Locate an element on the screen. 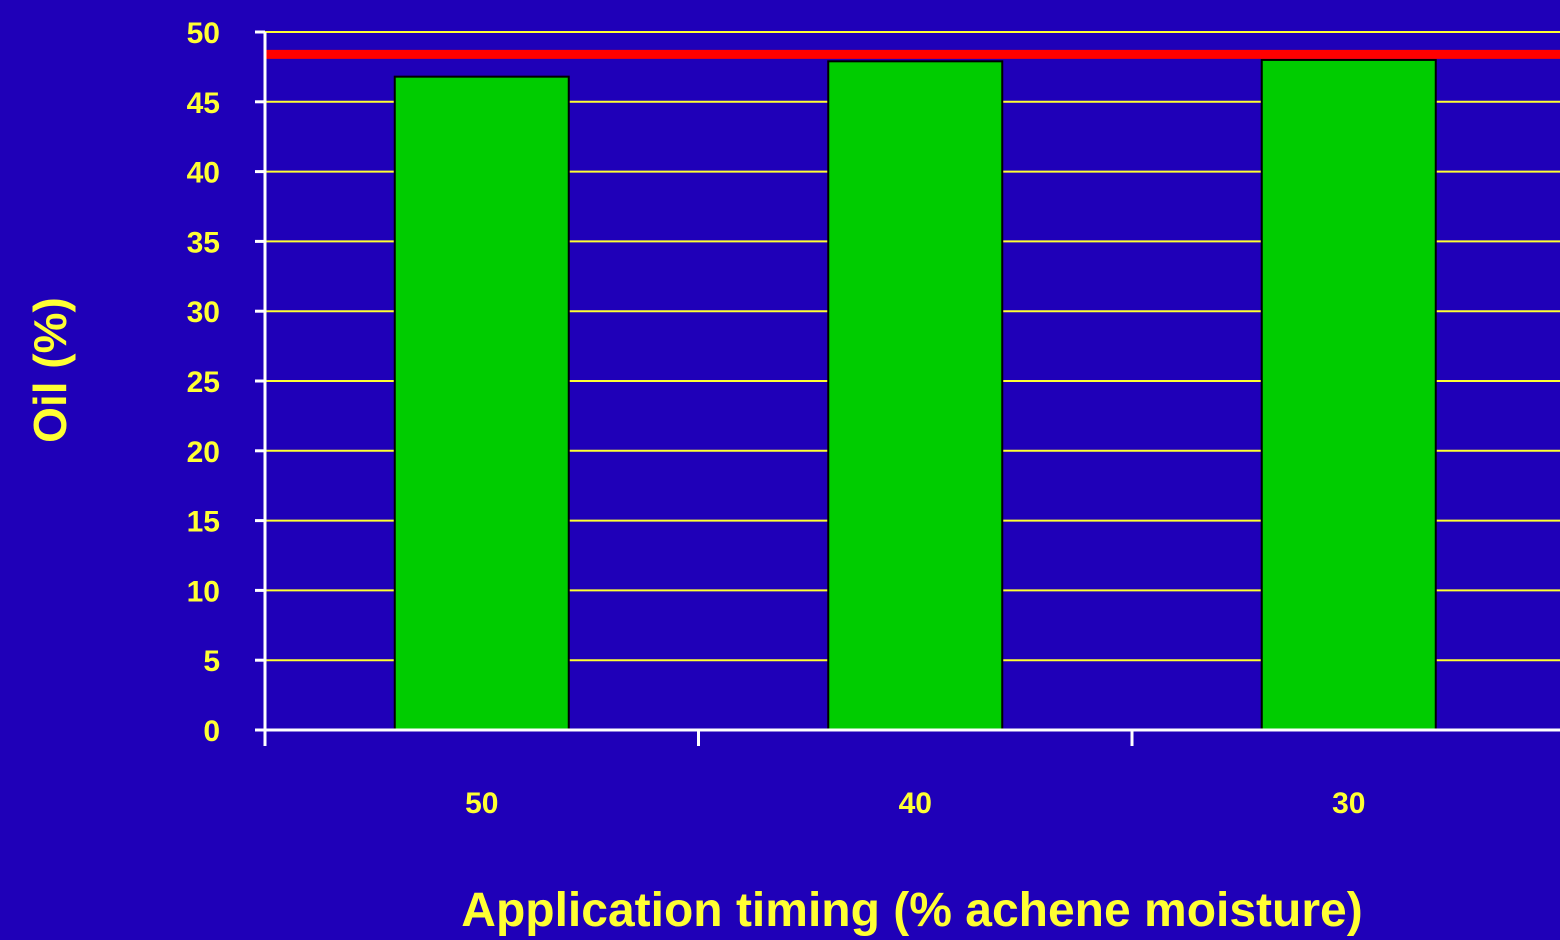  x-tick-label-30: 30 is located at coordinates (1348, 803).